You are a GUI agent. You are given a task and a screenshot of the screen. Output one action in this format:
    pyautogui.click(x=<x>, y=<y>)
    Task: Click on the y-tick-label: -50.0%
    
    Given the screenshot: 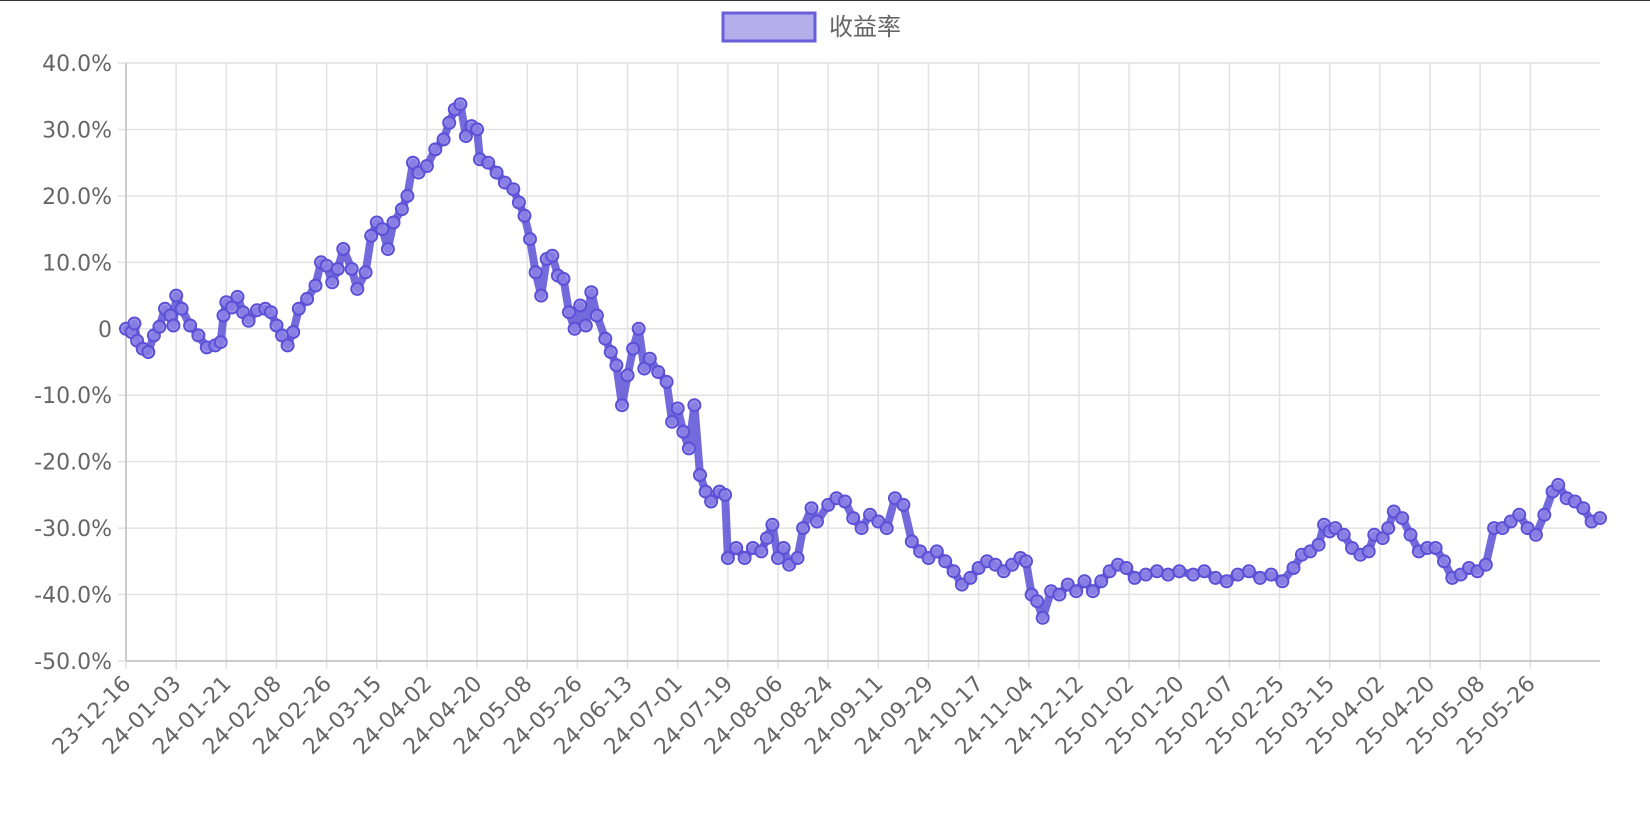 What is the action you would take?
    pyautogui.click(x=73, y=662)
    